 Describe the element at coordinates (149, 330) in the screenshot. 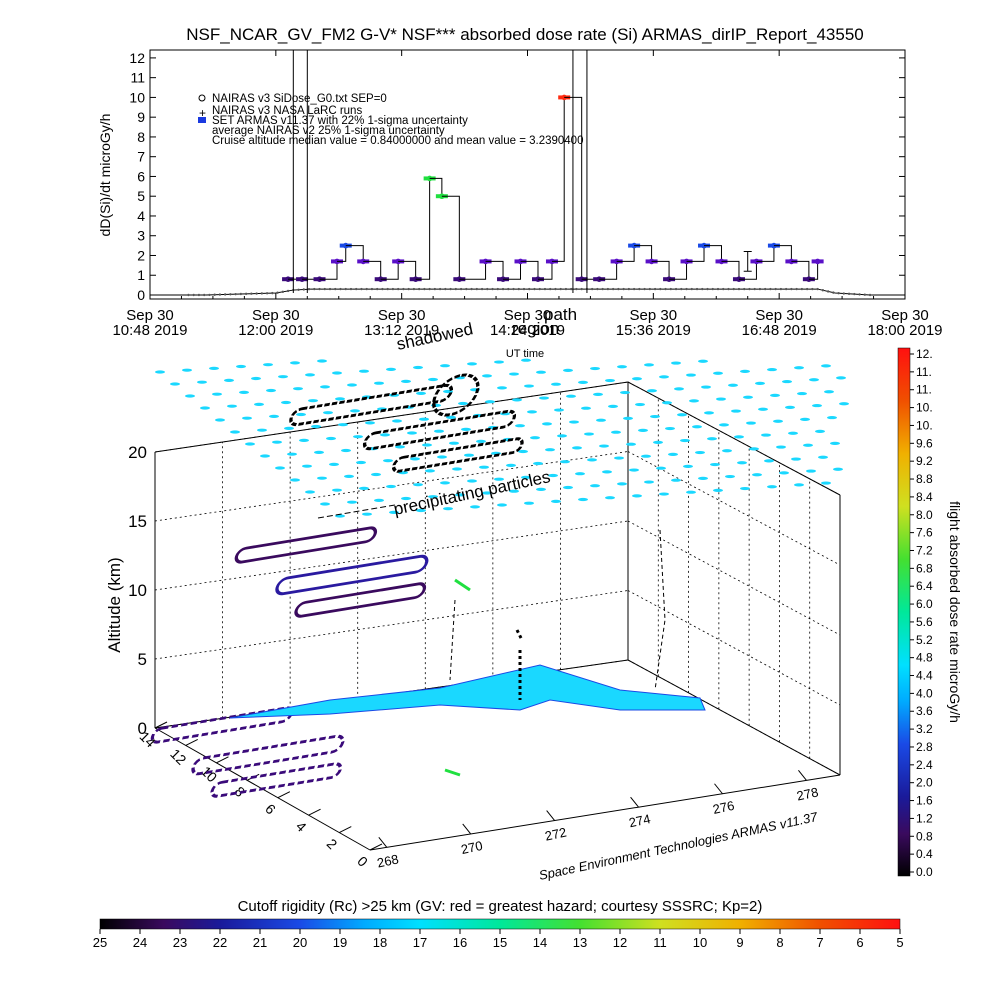

I see `top-x-tick-label: 10:48 2019` at that location.